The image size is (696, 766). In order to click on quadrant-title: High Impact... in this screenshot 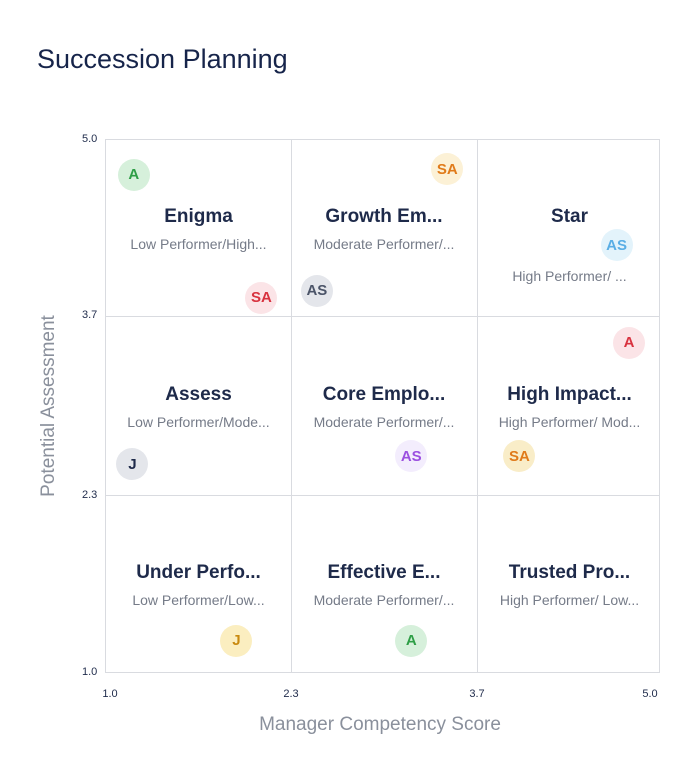, I will do `click(569, 394)`.